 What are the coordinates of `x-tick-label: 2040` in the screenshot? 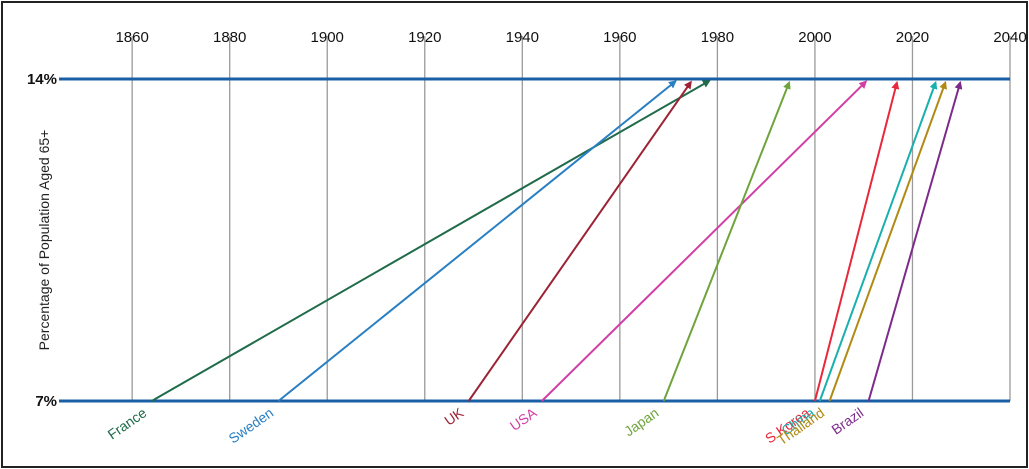 It's located at (1009, 37).